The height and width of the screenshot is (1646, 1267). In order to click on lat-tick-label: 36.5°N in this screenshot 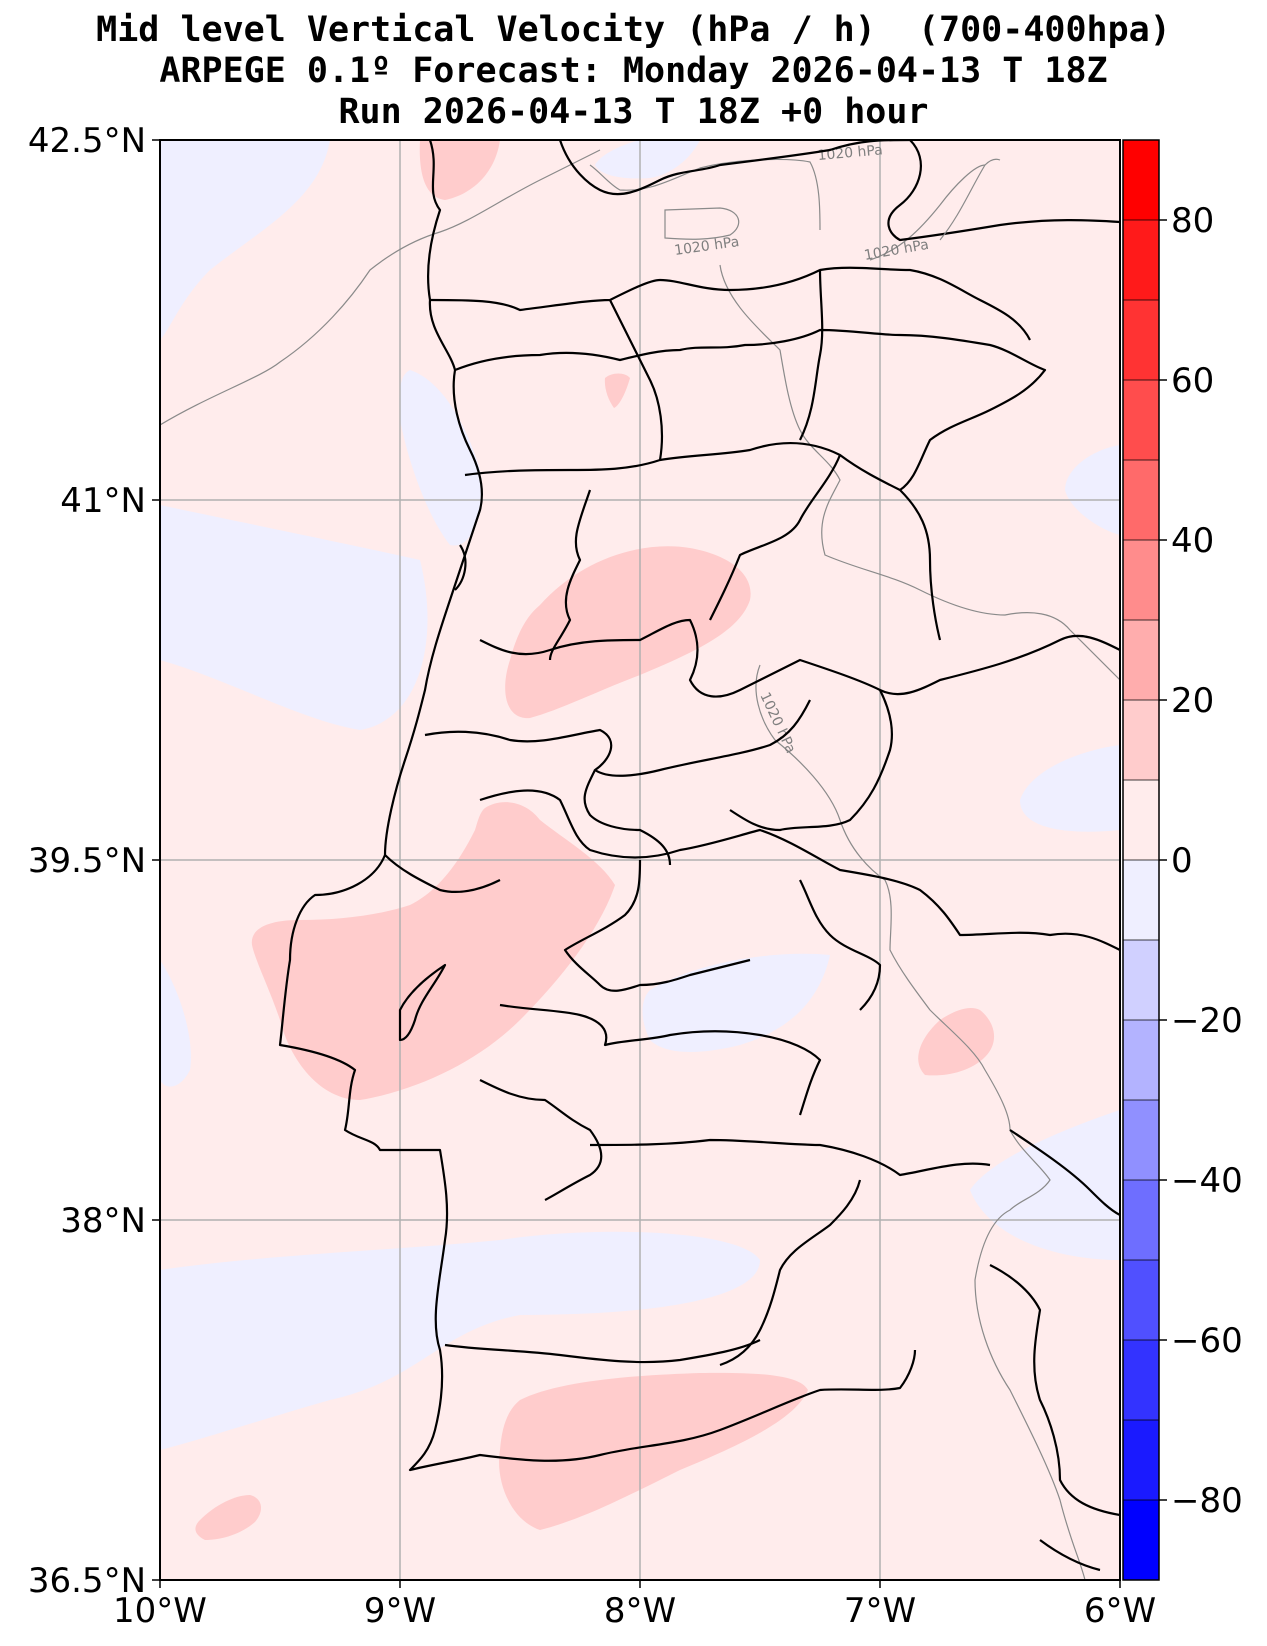, I will do `click(87, 1581)`.